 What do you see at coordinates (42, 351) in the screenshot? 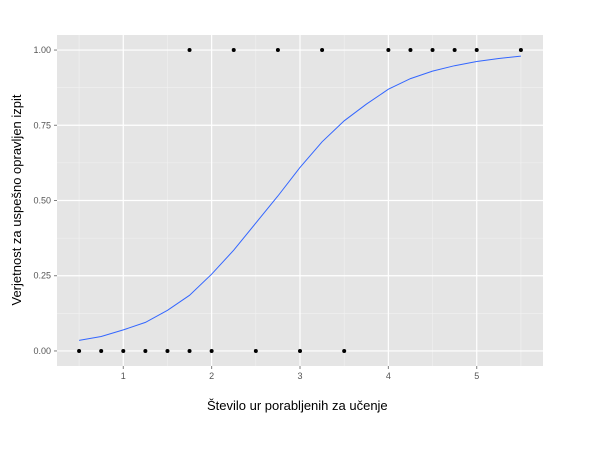
I see `y-tick-label: 0.00` at bounding box center [42, 351].